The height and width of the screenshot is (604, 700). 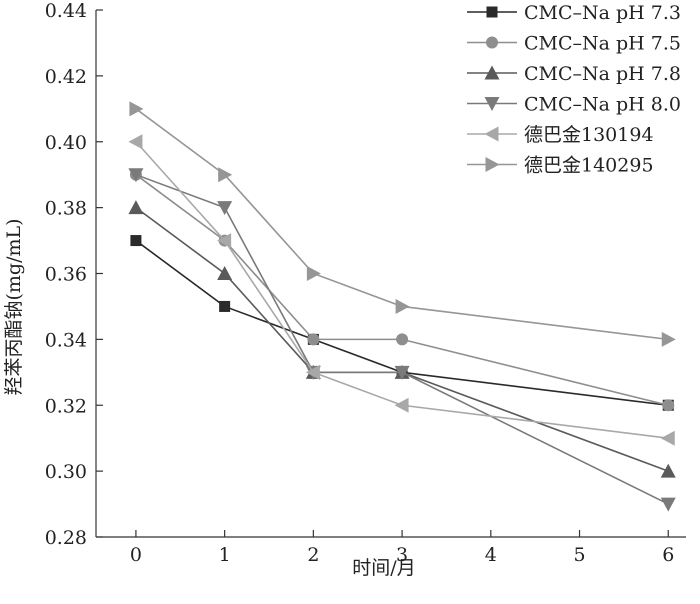 What do you see at coordinates (313, 555) in the screenshot?
I see `x-tick-label: 2` at bounding box center [313, 555].